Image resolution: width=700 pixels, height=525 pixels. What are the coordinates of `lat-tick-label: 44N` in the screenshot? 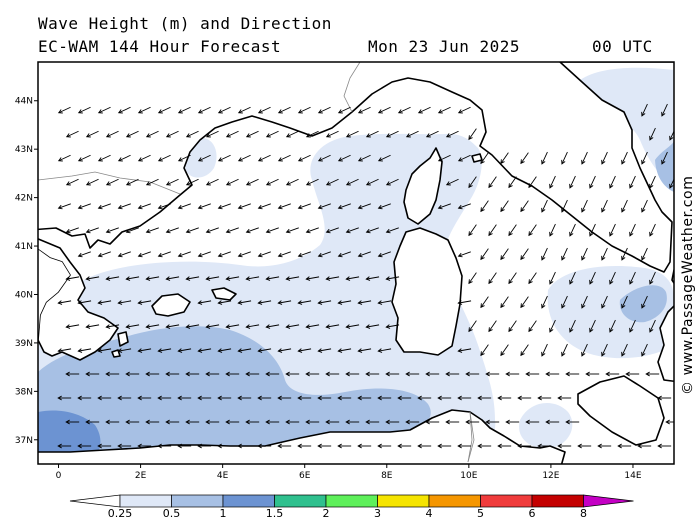 It's located at (24, 102).